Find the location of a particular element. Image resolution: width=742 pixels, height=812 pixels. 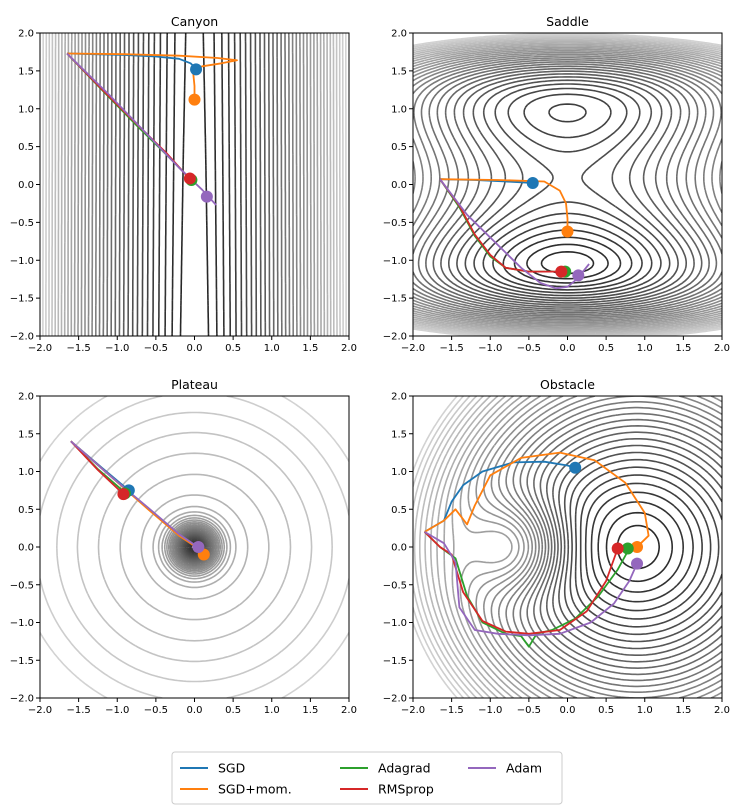

series-line-rmsprop is located at coordinates (521, 583).